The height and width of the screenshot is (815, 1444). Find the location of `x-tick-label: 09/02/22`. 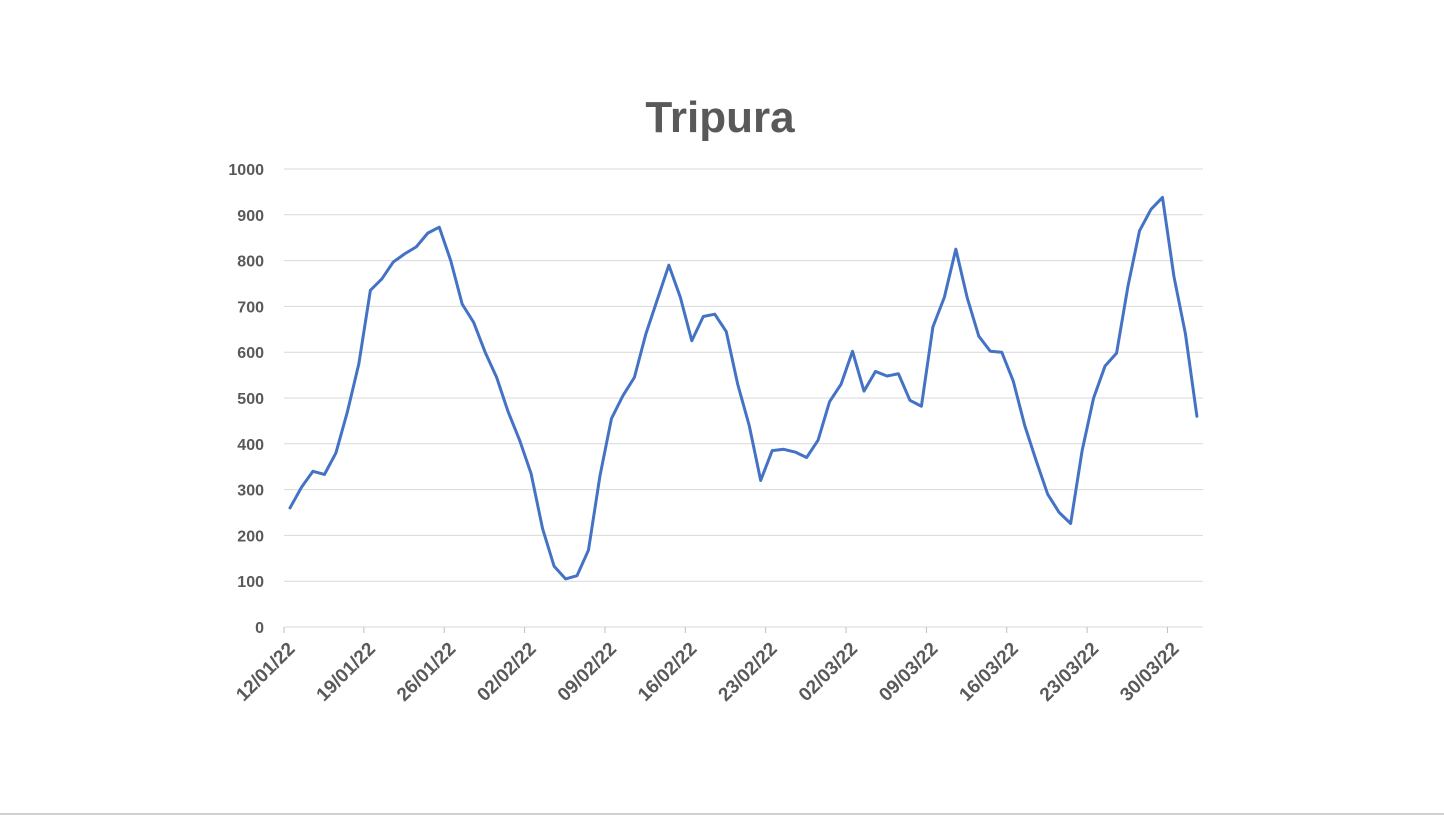

x-tick-label: 09/02/22 is located at coordinates (587, 672).